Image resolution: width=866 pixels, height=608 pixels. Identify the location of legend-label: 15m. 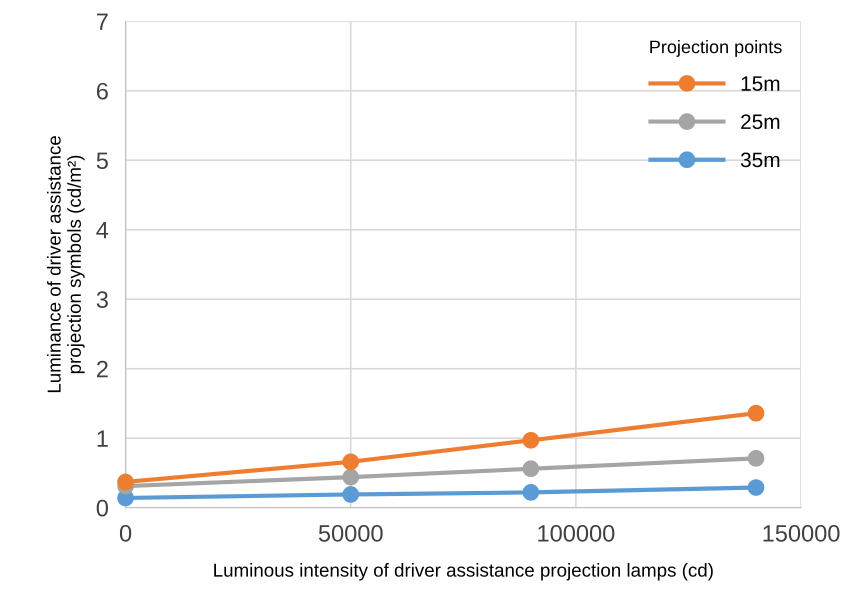
(761, 83).